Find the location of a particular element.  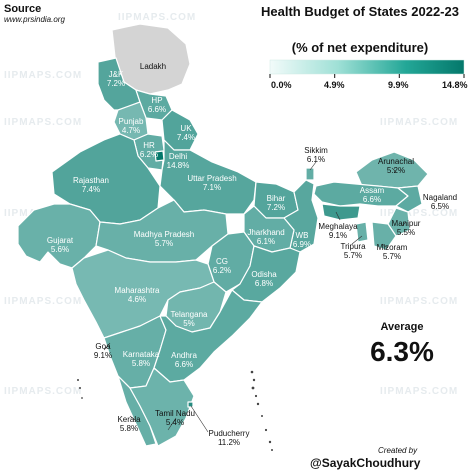

callout-mizoram is located at coordinates (385, 246).